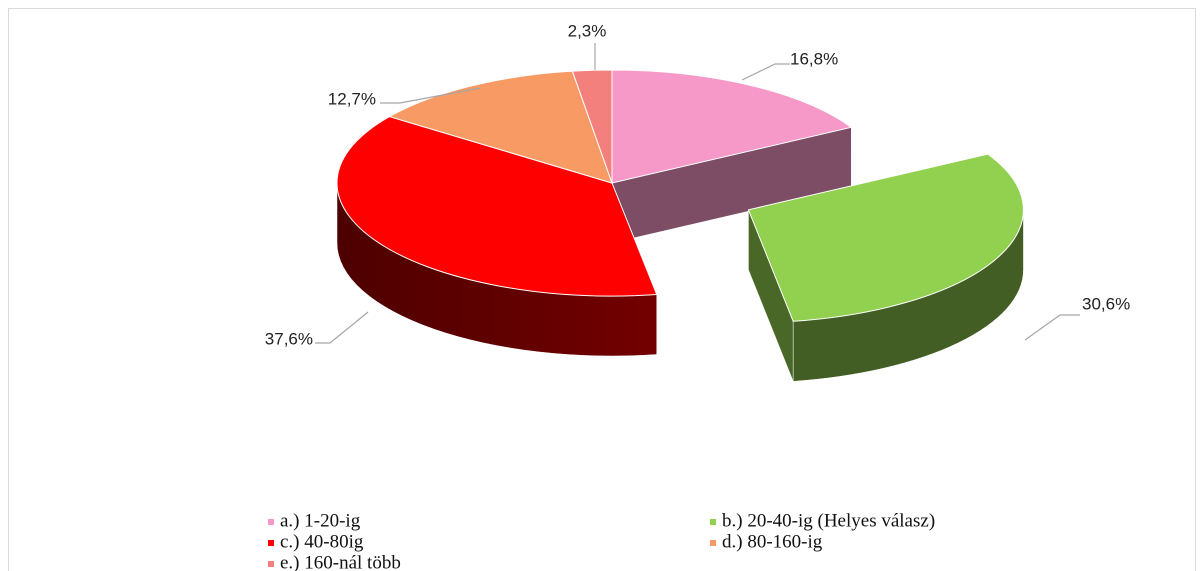  Describe the element at coordinates (289, 338) in the screenshot. I see `data-label: 37,6%` at that location.